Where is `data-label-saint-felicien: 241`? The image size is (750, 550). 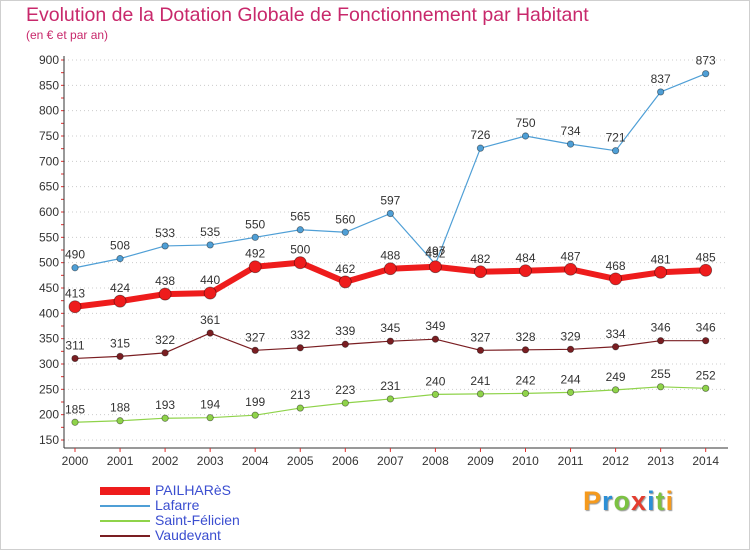 data-label-saint-felicien: 241 is located at coordinates (480, 381).